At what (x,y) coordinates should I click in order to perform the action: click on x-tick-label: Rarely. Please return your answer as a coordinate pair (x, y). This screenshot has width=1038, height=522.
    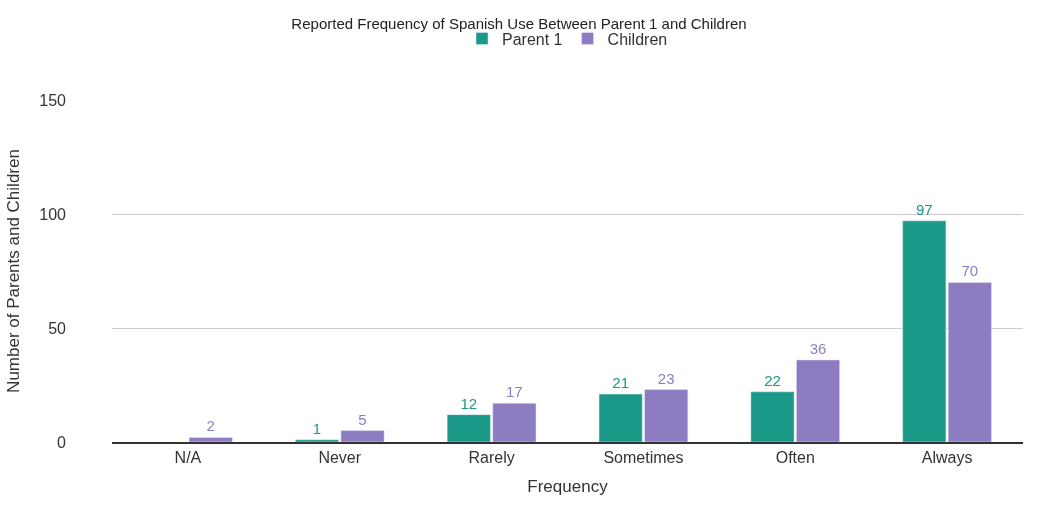
    Looking at the image, I should click on (491, 457).